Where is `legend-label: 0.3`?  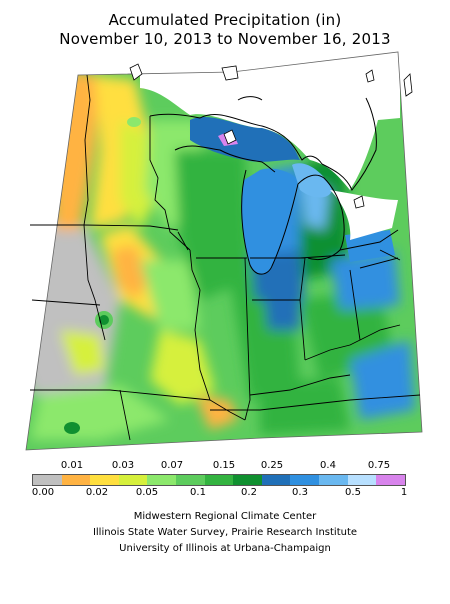
legend-label: 0.3 is located at coordinates (300, 492).